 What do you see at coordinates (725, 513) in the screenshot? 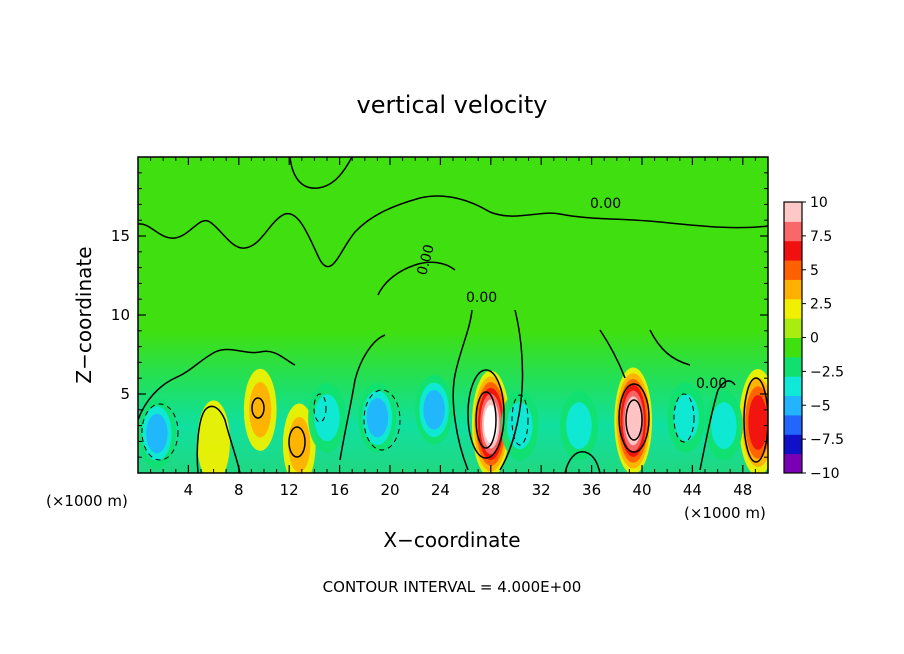
I see `x-unit-right: (×1000 m)` at bounding box center [725, 513].